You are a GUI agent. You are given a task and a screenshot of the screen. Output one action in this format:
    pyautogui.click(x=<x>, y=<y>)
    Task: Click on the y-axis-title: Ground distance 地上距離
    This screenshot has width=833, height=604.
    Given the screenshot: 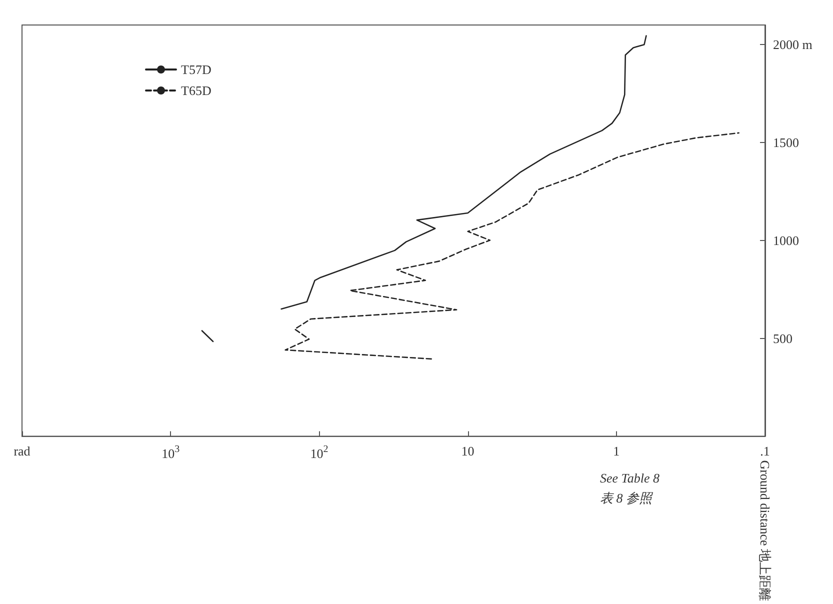 What is the action you would take?
    pyautogui.click(x=765, y=530)
    